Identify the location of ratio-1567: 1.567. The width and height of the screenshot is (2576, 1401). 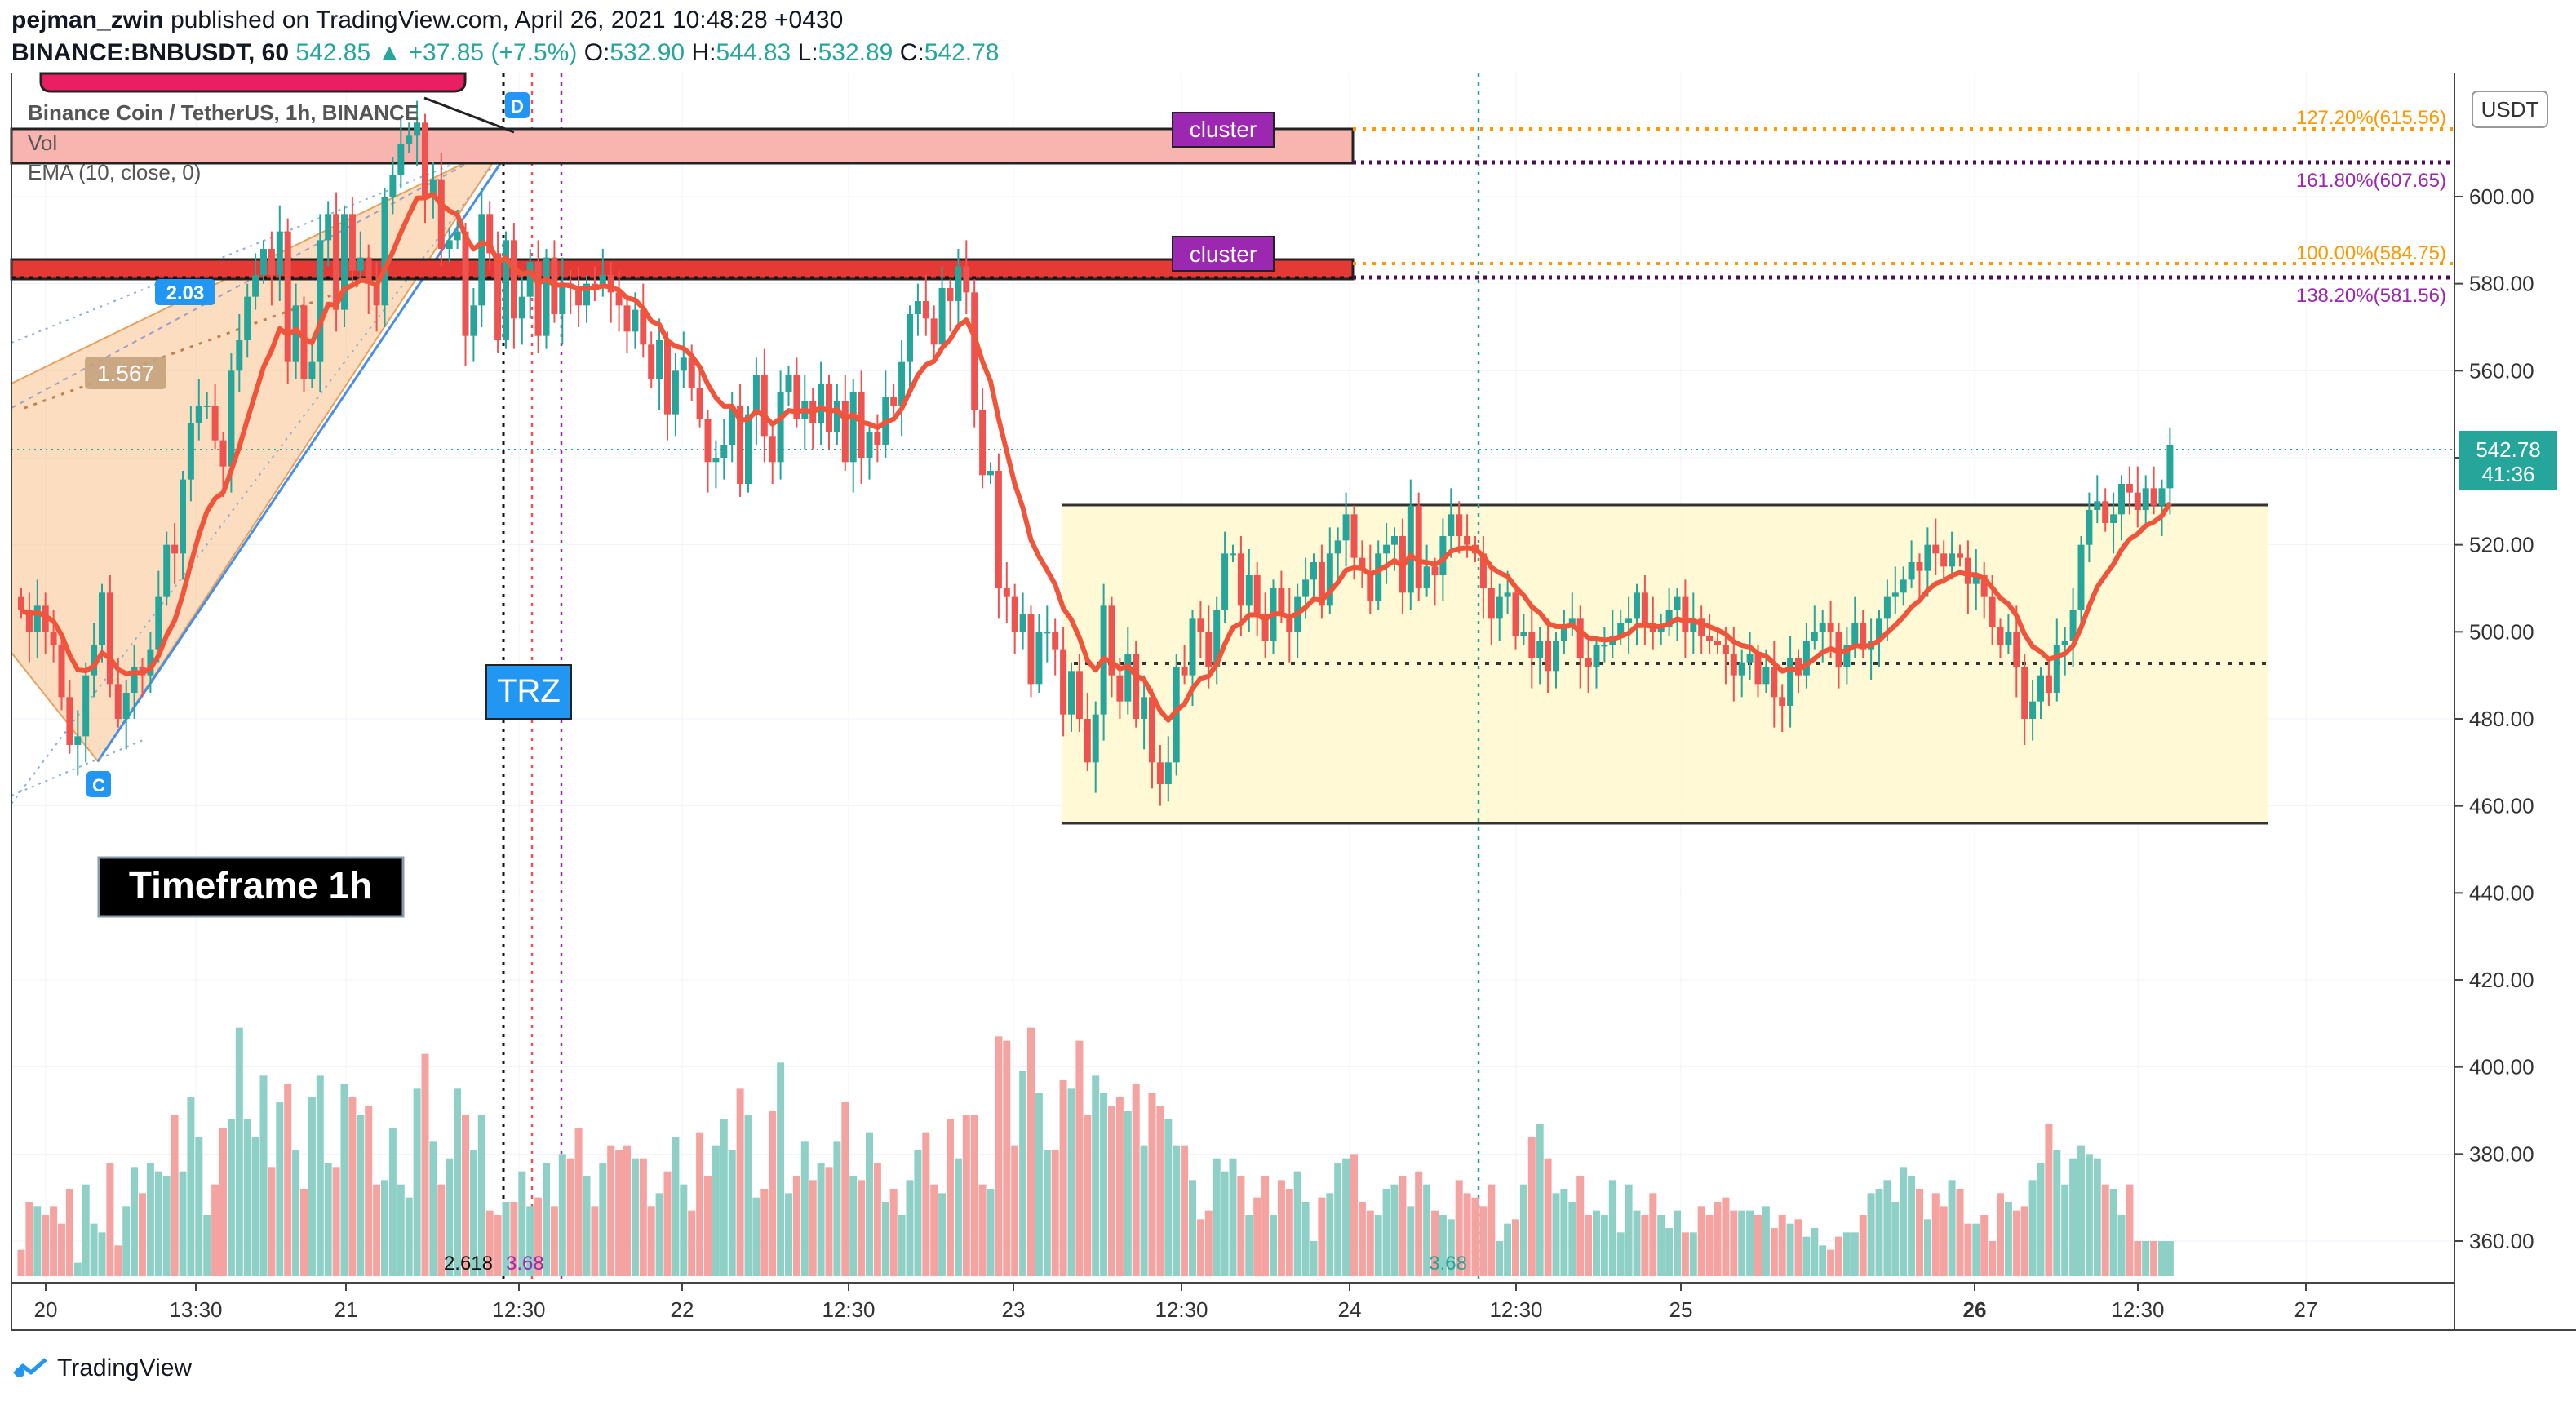
(125, 373).